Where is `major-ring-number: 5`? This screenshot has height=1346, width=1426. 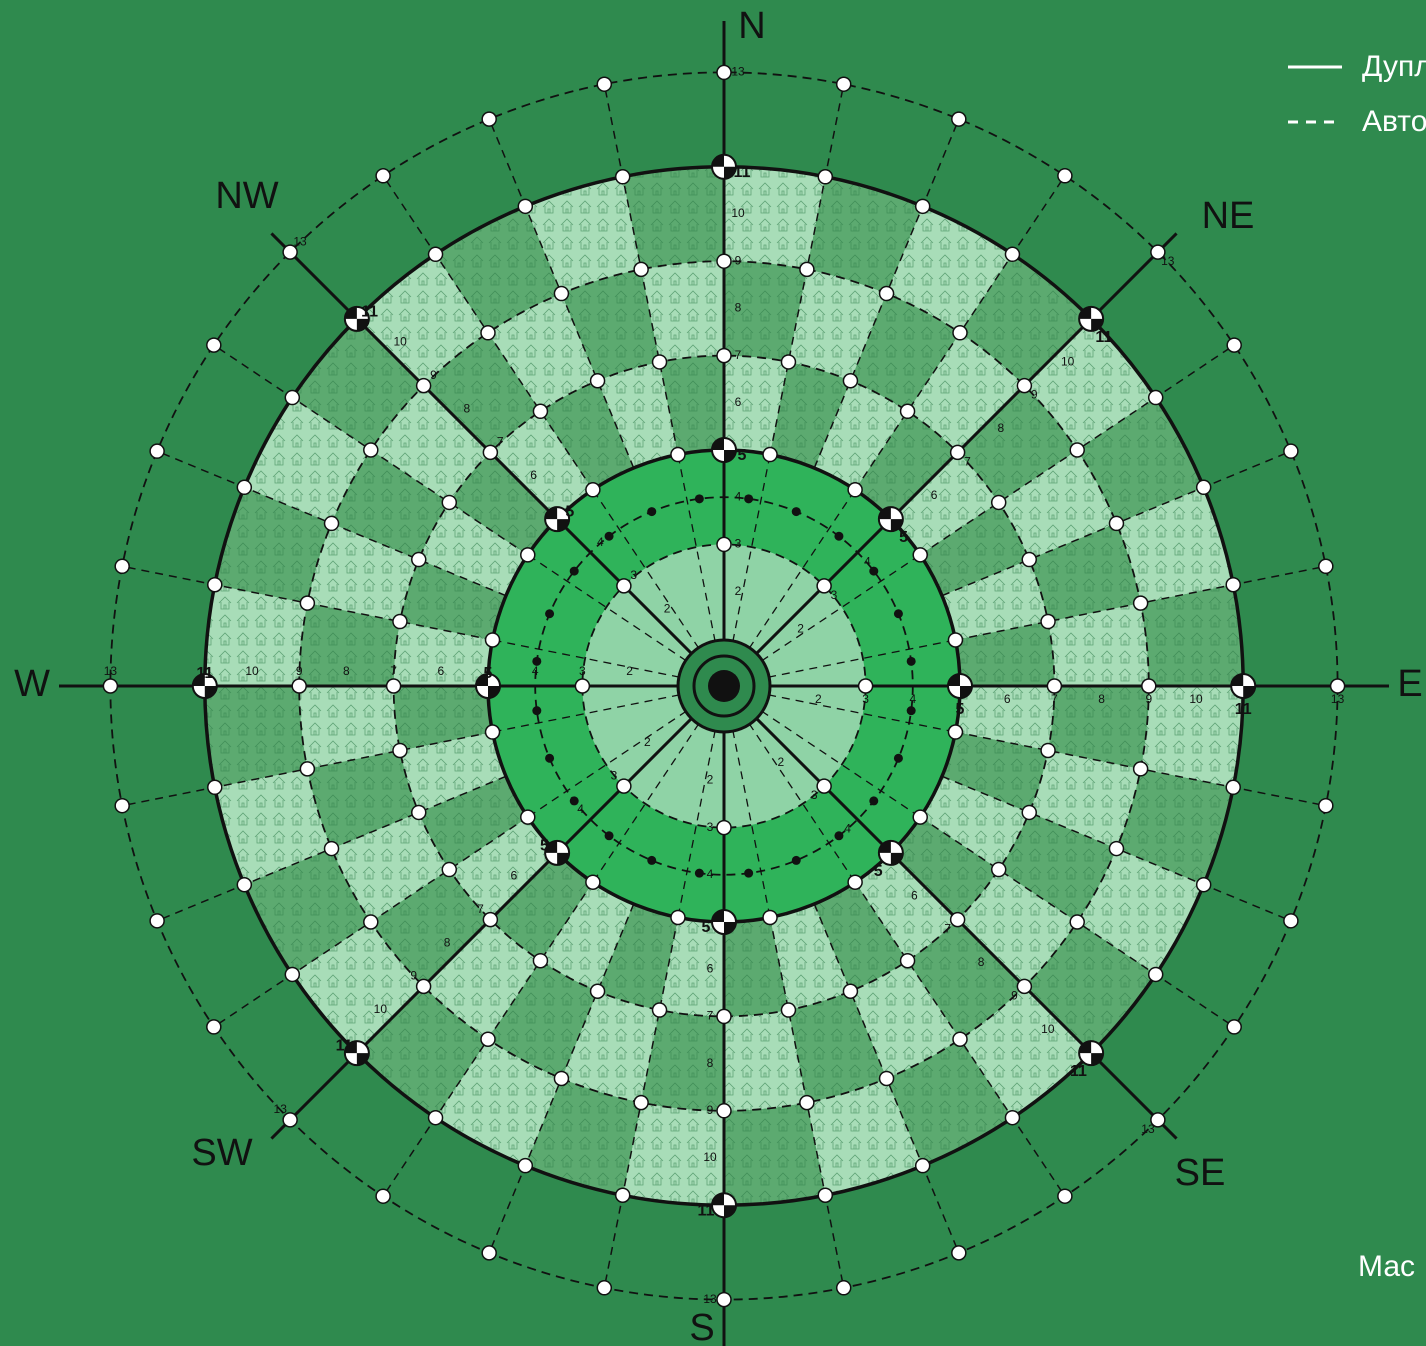 major-ring-number: 5 is located at coordinates (569, 512).